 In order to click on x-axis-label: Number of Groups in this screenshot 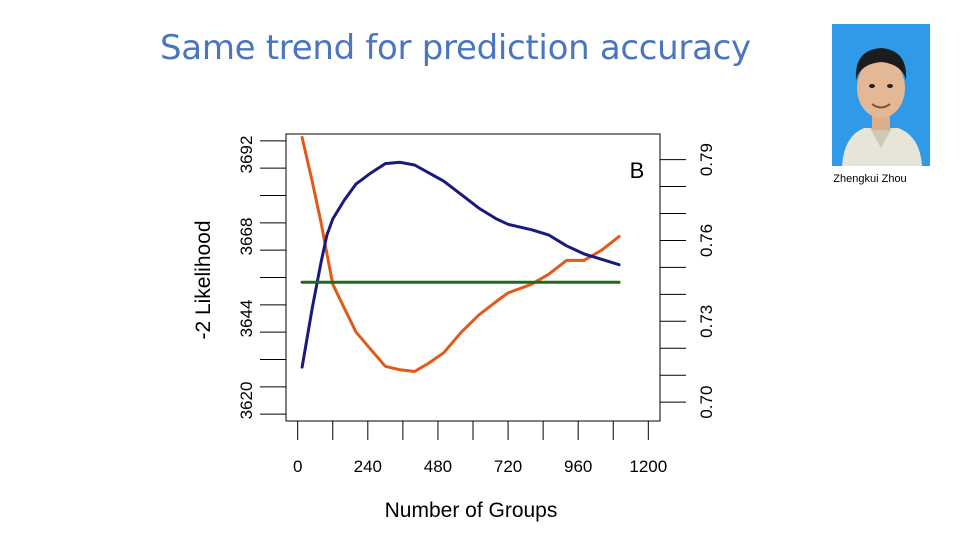, I will do `click(471, 510)`.